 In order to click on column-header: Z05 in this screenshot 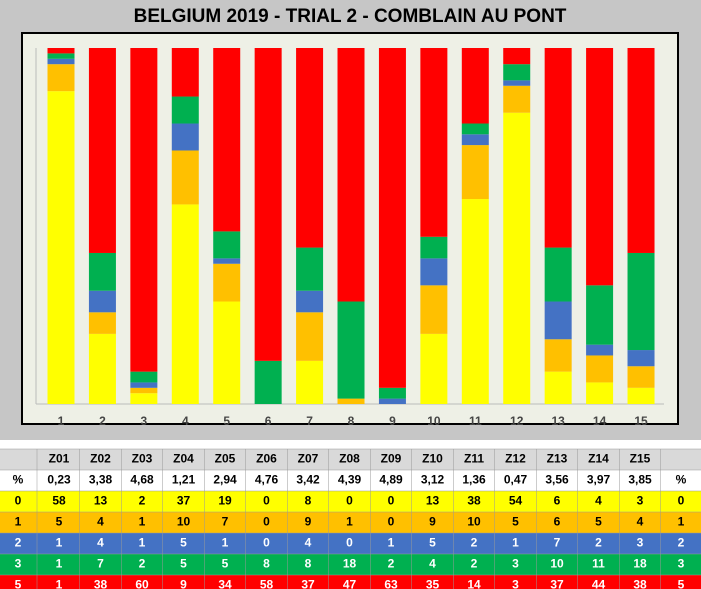, I will do `click(225, 459)`.